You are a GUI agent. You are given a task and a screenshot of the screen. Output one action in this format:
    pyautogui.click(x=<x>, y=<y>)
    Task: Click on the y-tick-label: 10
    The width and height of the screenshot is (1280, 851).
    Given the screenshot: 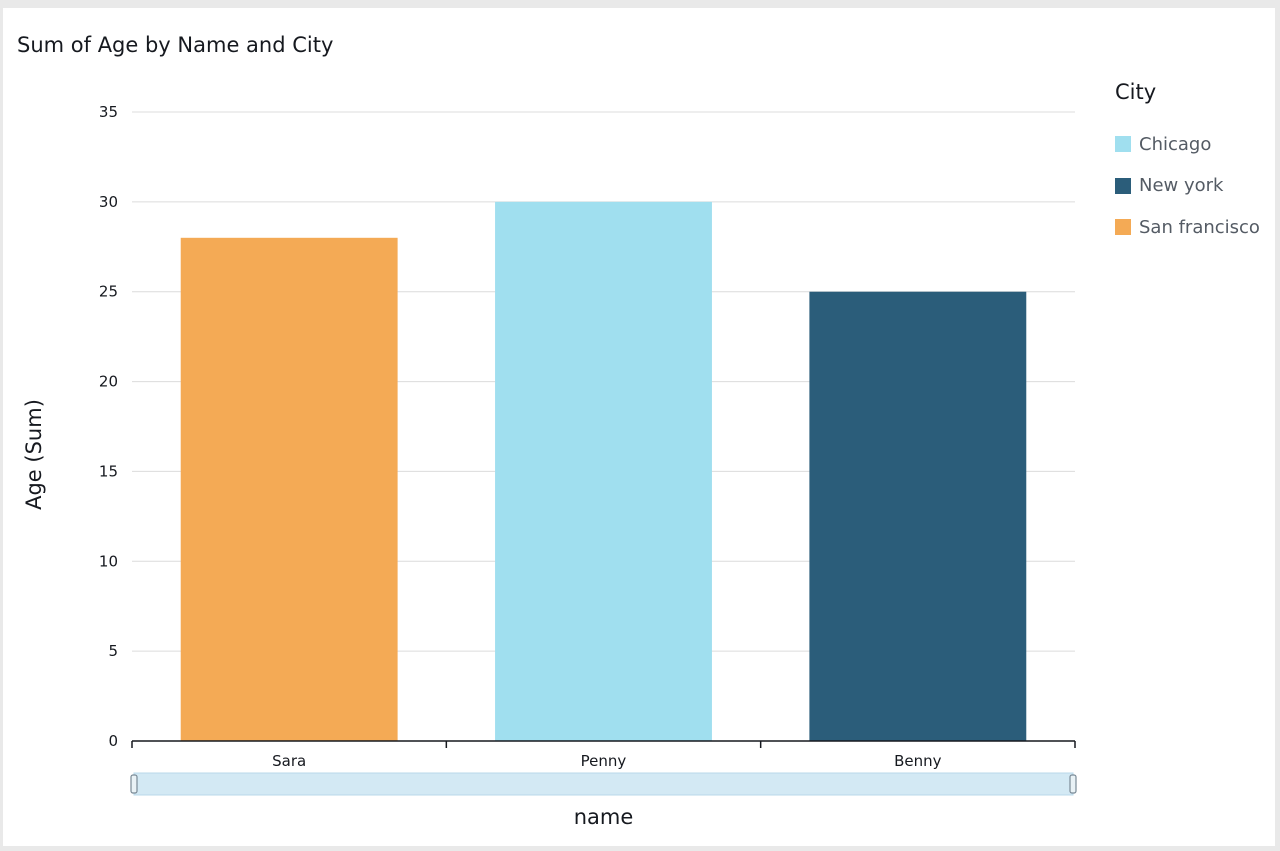 What is the action you would take?
    pyautogui.click(x=108, y=561)
    